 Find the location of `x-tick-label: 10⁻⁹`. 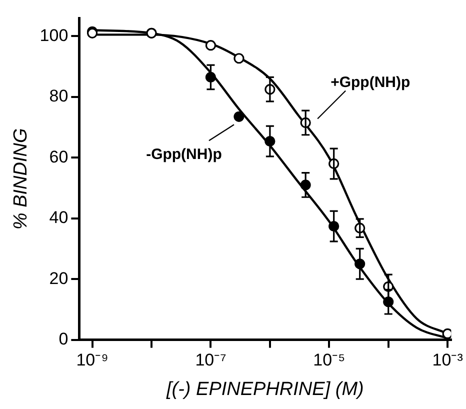

x-tick-label: 10⁻⁹ is located at coordinates (92, 360).